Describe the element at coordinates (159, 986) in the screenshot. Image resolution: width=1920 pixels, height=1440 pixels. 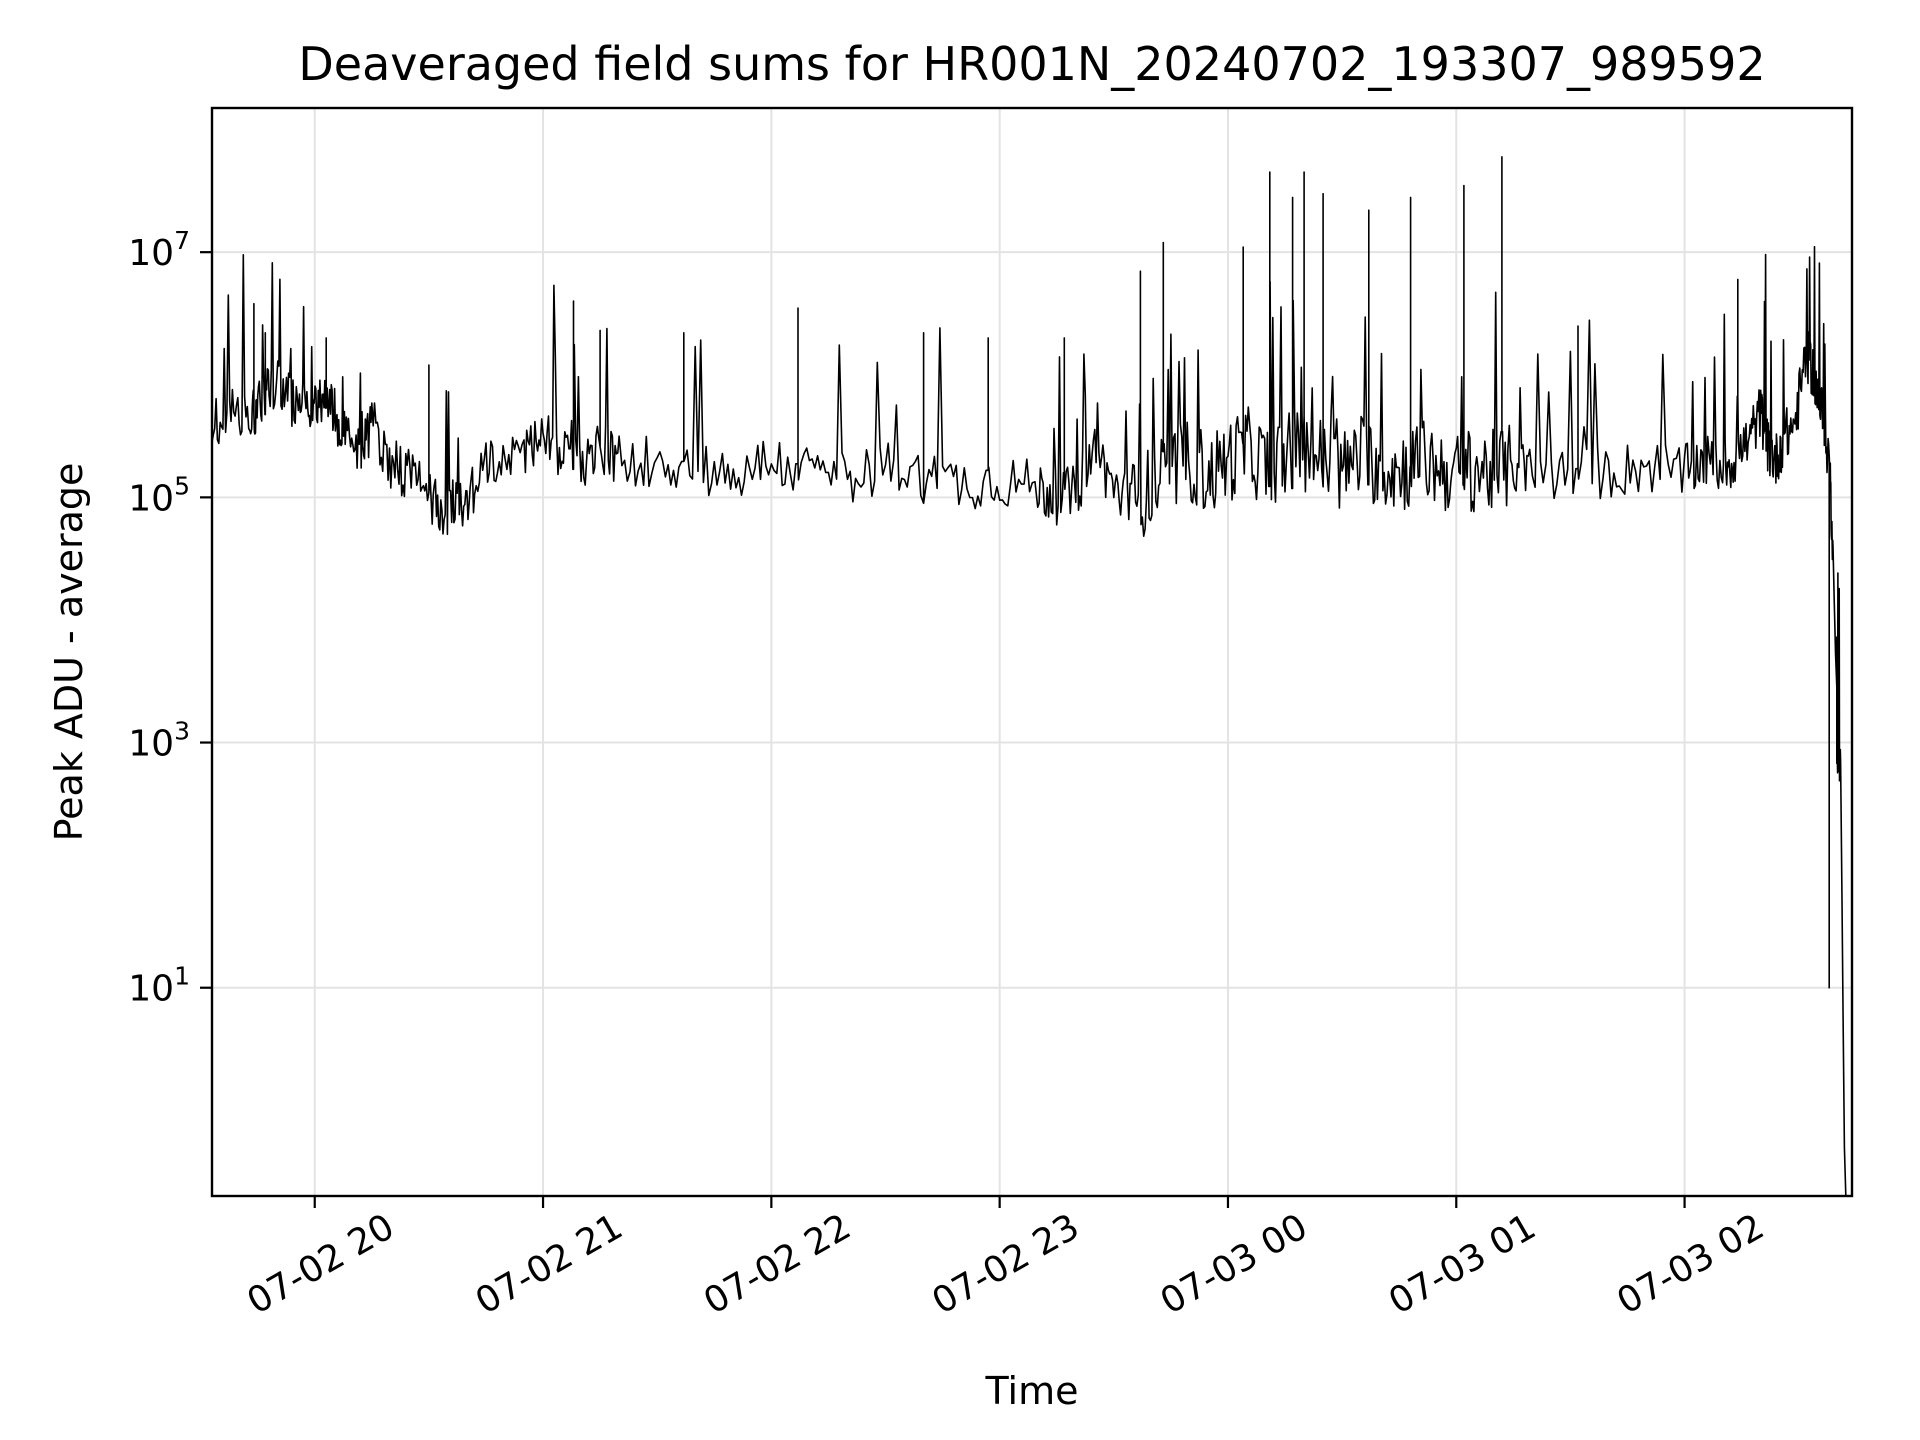
I see `y-tick-label: 10¹` at that location.